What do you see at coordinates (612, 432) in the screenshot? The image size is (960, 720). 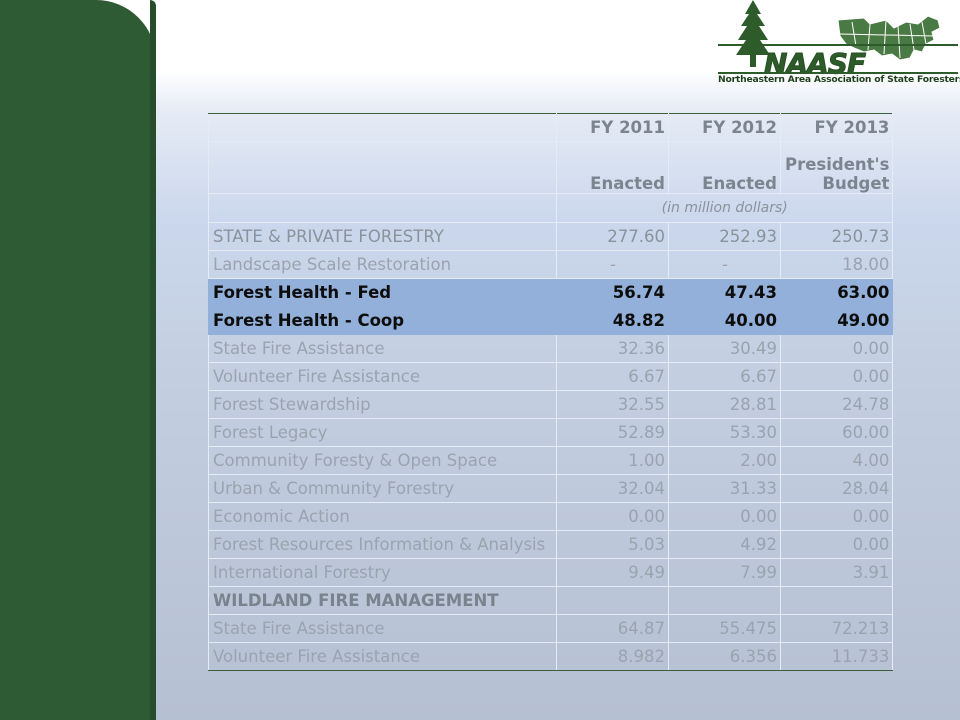 I see `row-fy2011-value: 52.89` at bounding box center [612, 432].